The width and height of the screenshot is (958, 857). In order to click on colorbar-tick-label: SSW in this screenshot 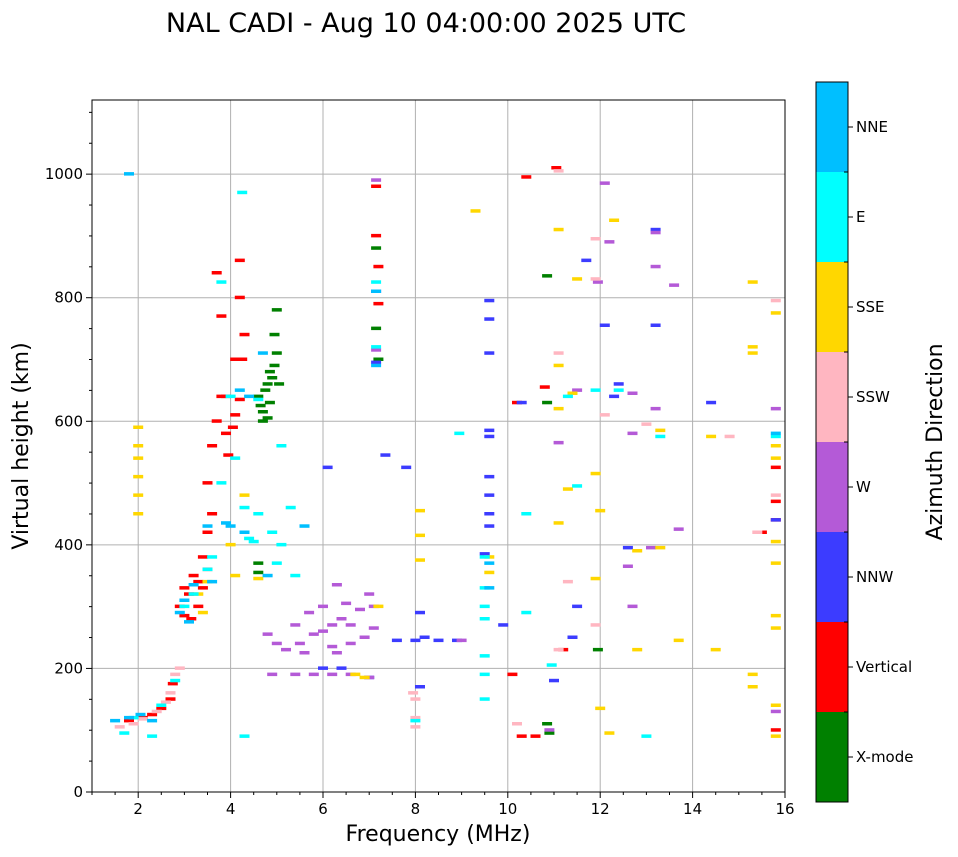, I will do `click(873, 397)`.